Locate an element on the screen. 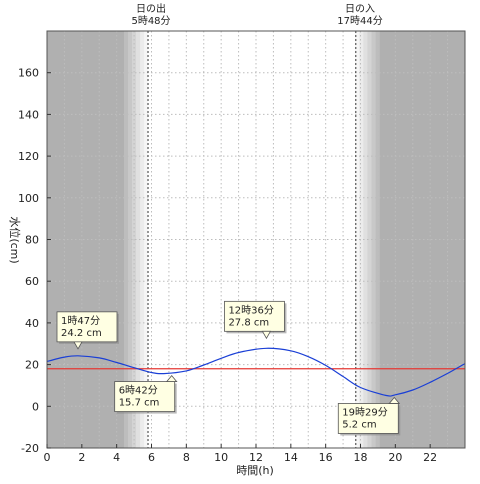 The width and height of the screenshot is (480, 484). y-tick-label: 140 is located at coordinates (28, 114).